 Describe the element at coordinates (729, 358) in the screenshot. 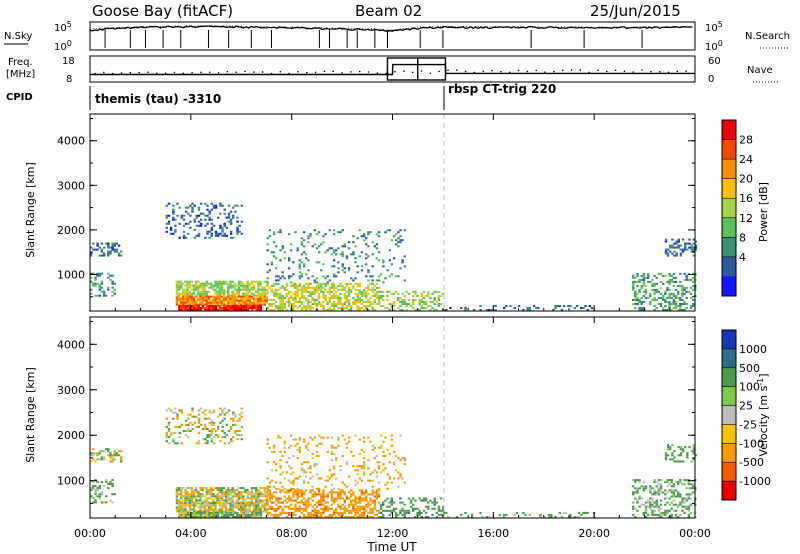

I see `colorbar-segment` at that location.